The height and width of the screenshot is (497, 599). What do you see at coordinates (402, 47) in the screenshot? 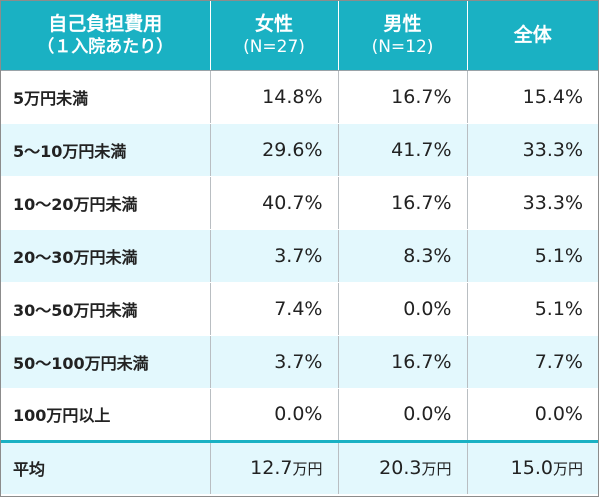
I see `header-male-count: (N=12)` at bounding box center [402, 47].